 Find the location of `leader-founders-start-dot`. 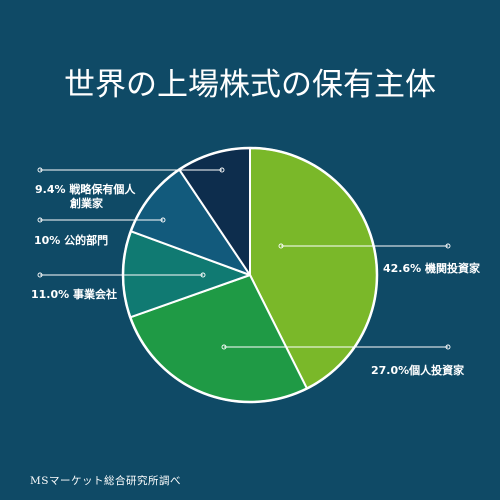

leader-founders-start-dot is located at coordinates (40, 170).